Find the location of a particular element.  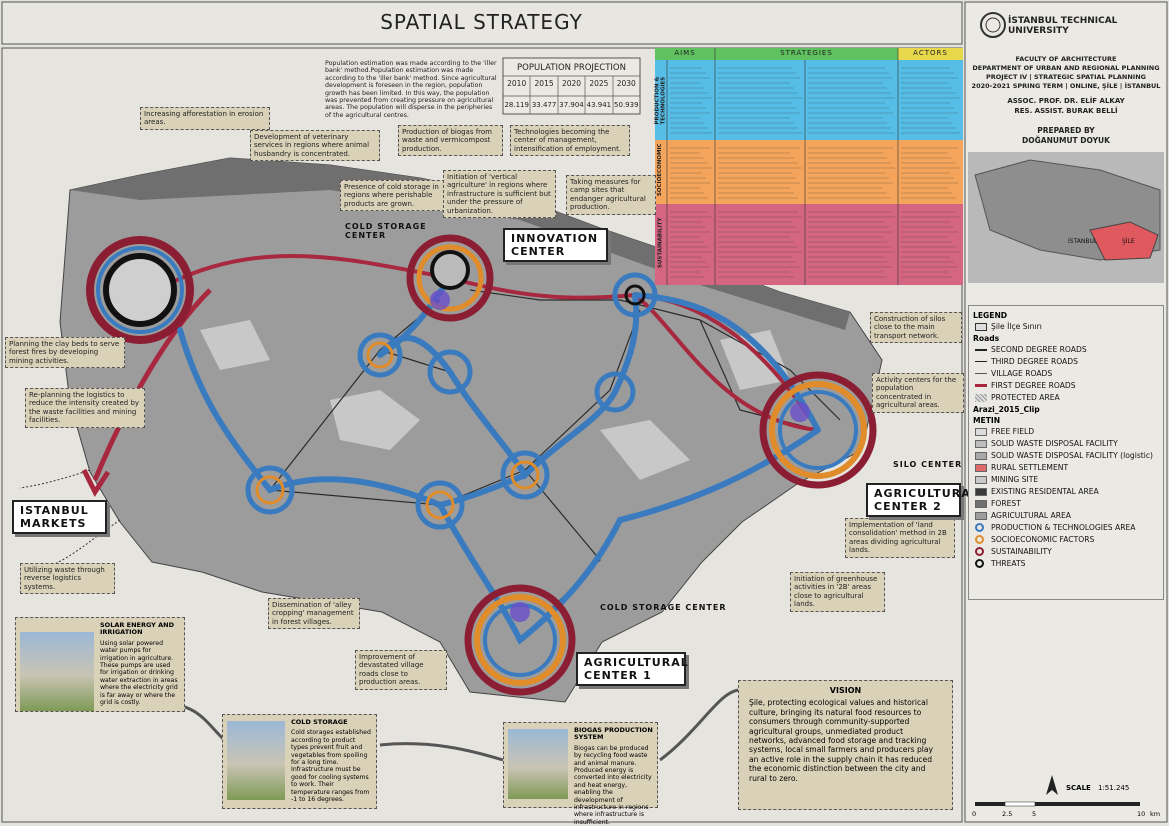

institution-line: PROJECT IV | STRATEGIC SPATIAL PLANNING is located at coordinates (1066, 77).